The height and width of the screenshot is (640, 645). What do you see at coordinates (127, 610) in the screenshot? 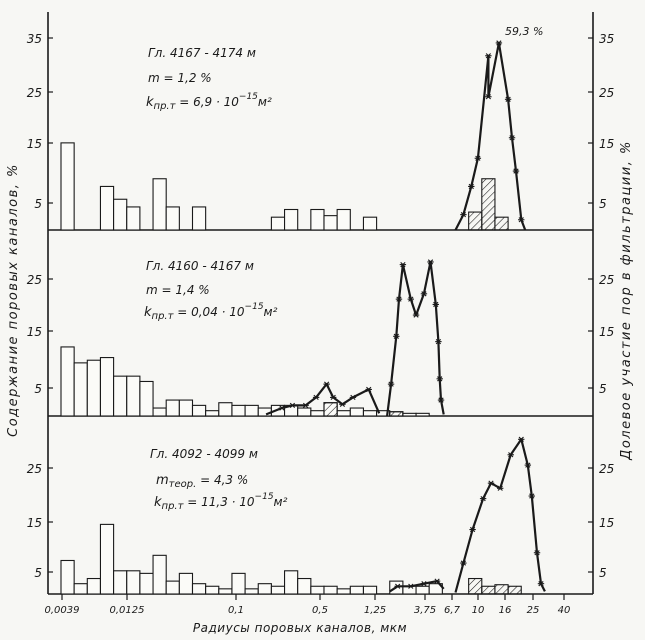
I see `x-tick-label: 0,0125` at bounding box center [127, 610].